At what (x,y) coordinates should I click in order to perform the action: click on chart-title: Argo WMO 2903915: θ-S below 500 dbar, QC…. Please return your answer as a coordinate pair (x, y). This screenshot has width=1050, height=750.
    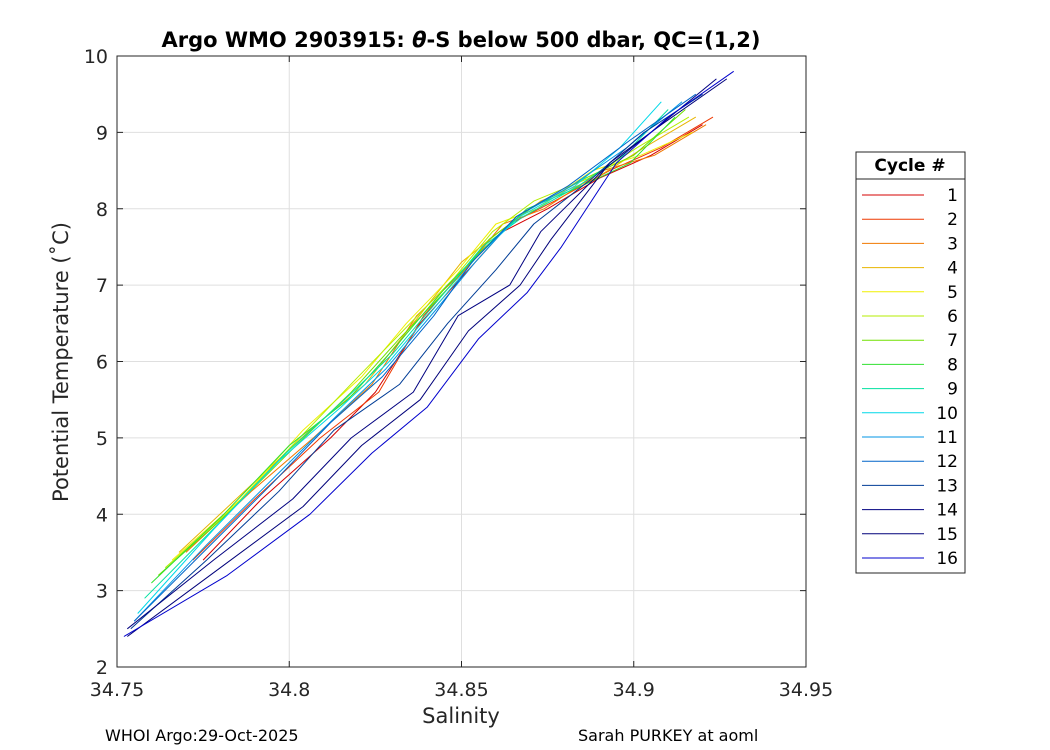
    Looking at the image, I should click on (460, 40).